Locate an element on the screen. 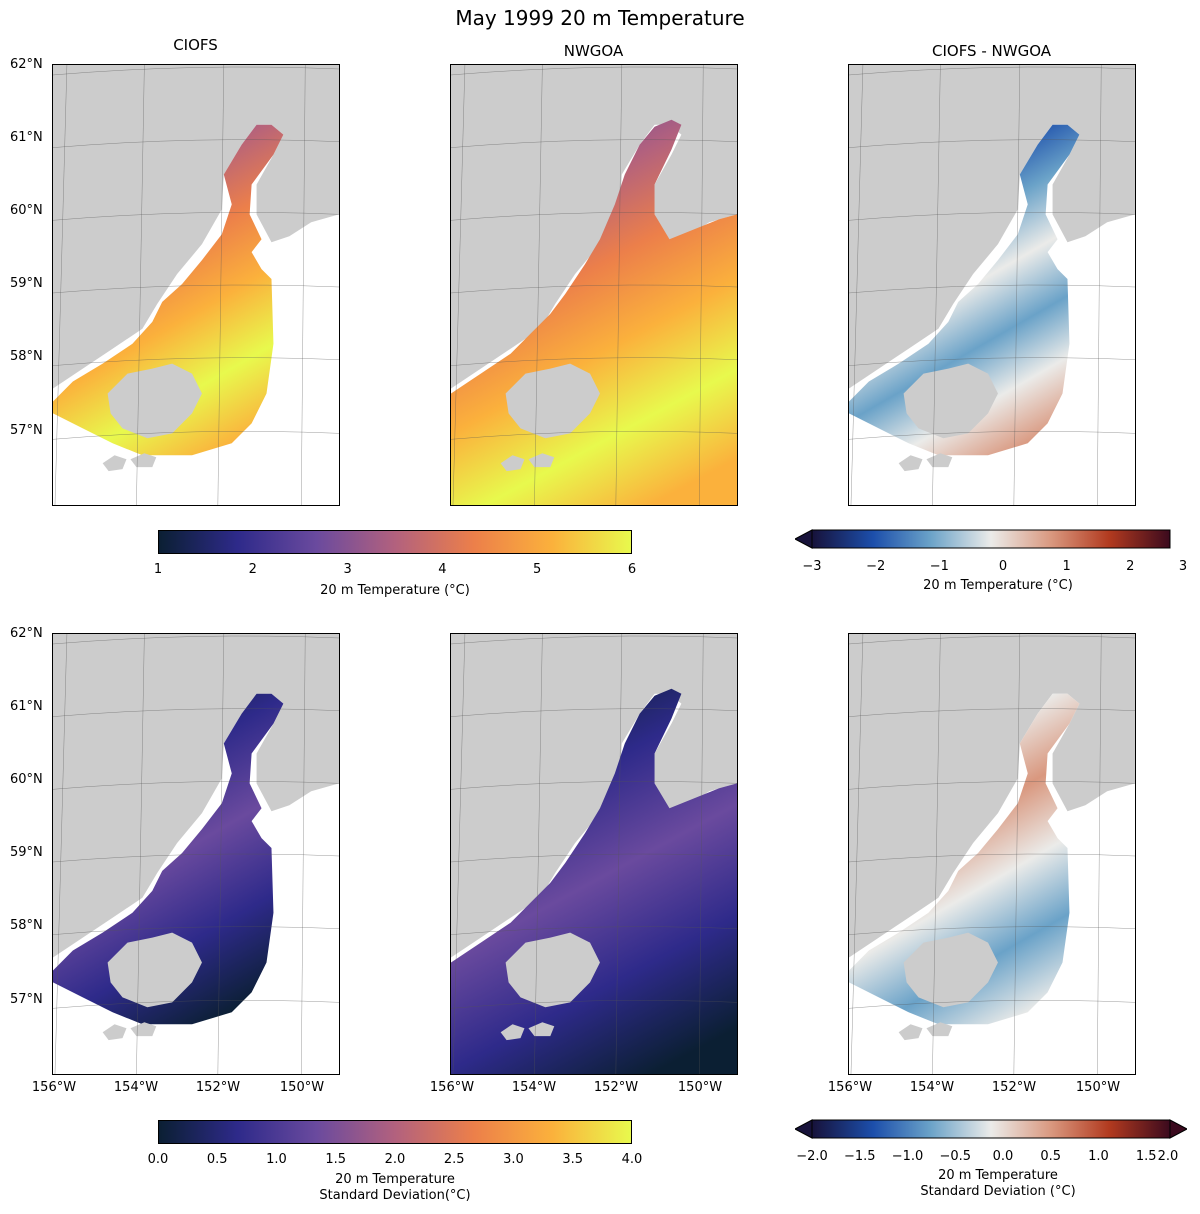 This screenshot has width=1200, height=1214. cb-sd-tick-2: 2.0 is located at coordinates (1168, 1156).